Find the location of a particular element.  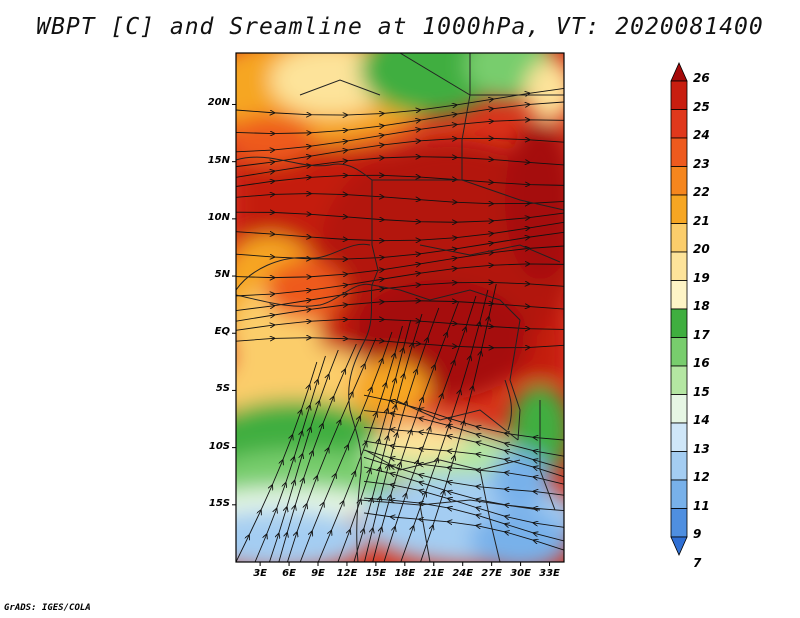

colorbar-label: 18 is located at coordinates (701, 306).